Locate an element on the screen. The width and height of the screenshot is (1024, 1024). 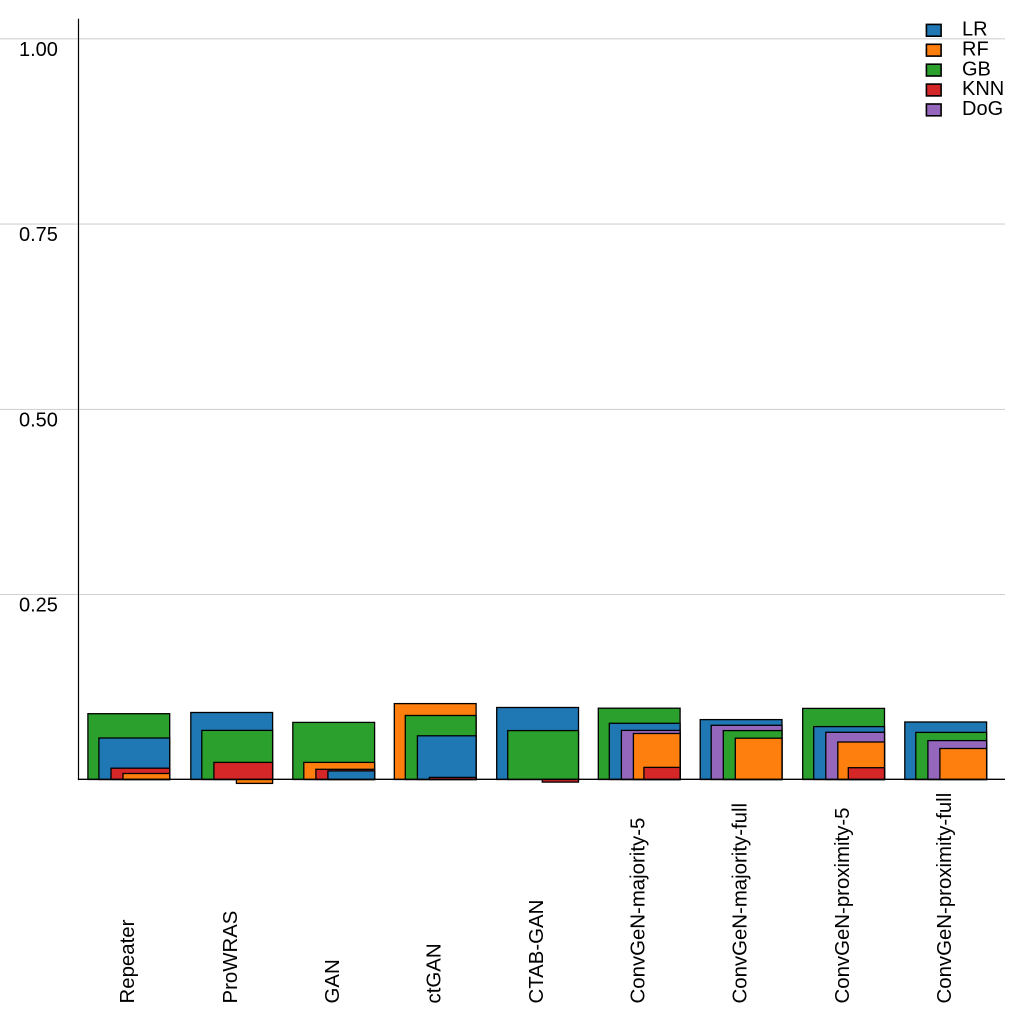
svg-text: RF is located at coordinates (975, 49).